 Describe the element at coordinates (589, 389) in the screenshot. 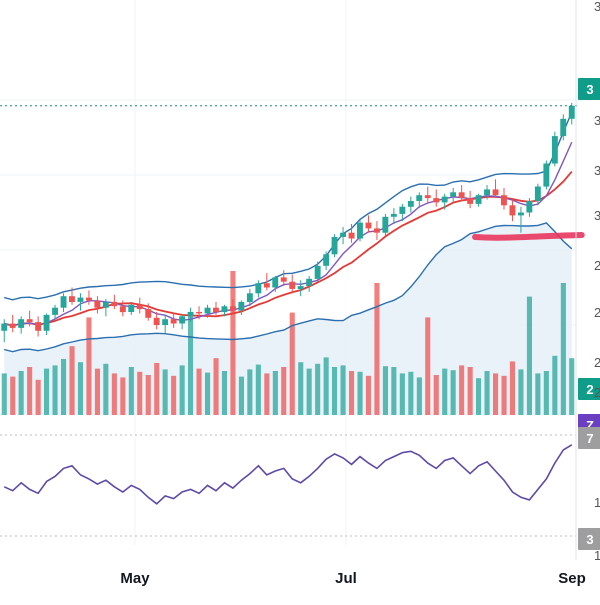

I see `volume-tag: 2` at that location.